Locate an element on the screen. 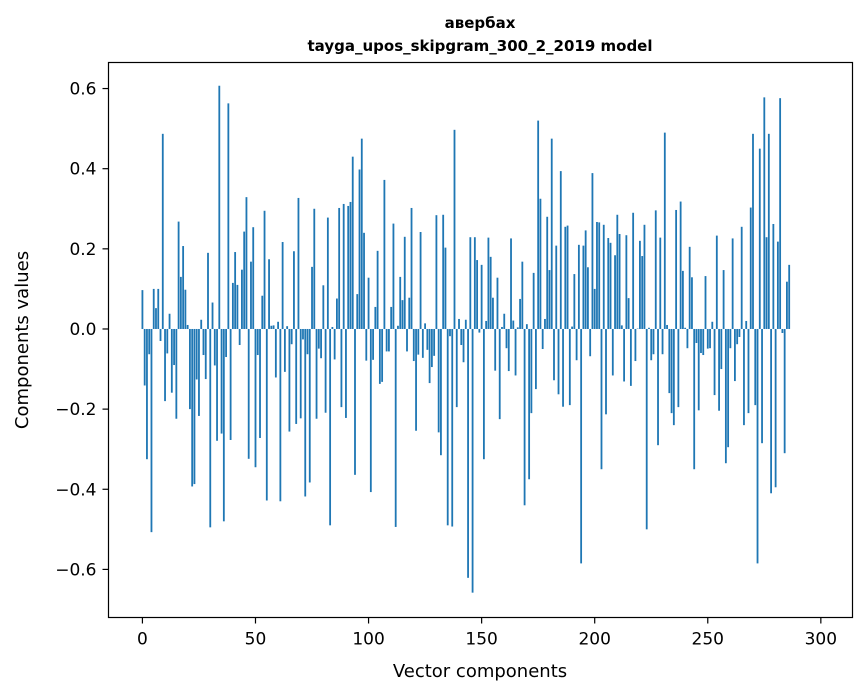 The width and height of the screenshot is (867, 696). y-axis-ticks: −0.6 −0.4 −0.2 0.0 0.2 0.4 0.6 is located at coordinates (82, 330).